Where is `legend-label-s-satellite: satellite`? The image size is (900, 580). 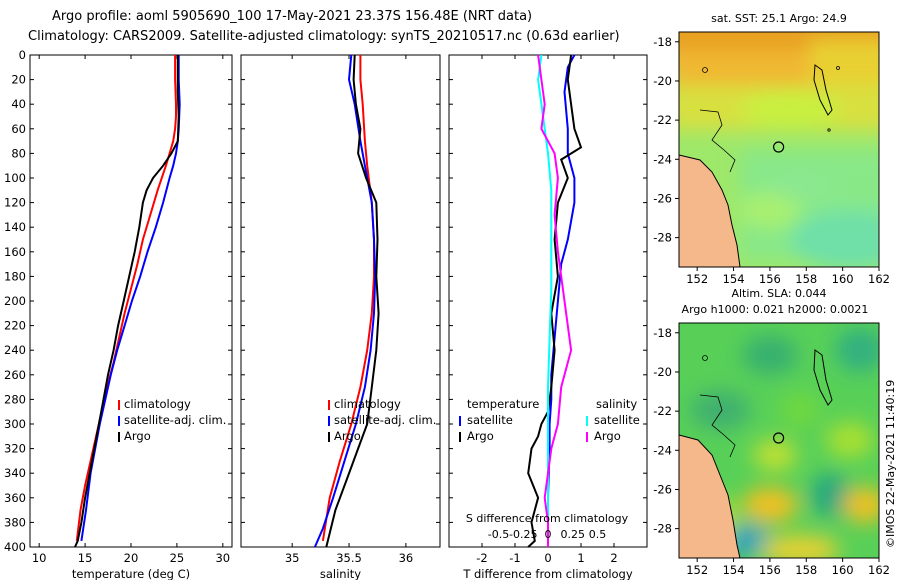
legend-label-s-satellite: satellite is located at coordinates (617, 420).